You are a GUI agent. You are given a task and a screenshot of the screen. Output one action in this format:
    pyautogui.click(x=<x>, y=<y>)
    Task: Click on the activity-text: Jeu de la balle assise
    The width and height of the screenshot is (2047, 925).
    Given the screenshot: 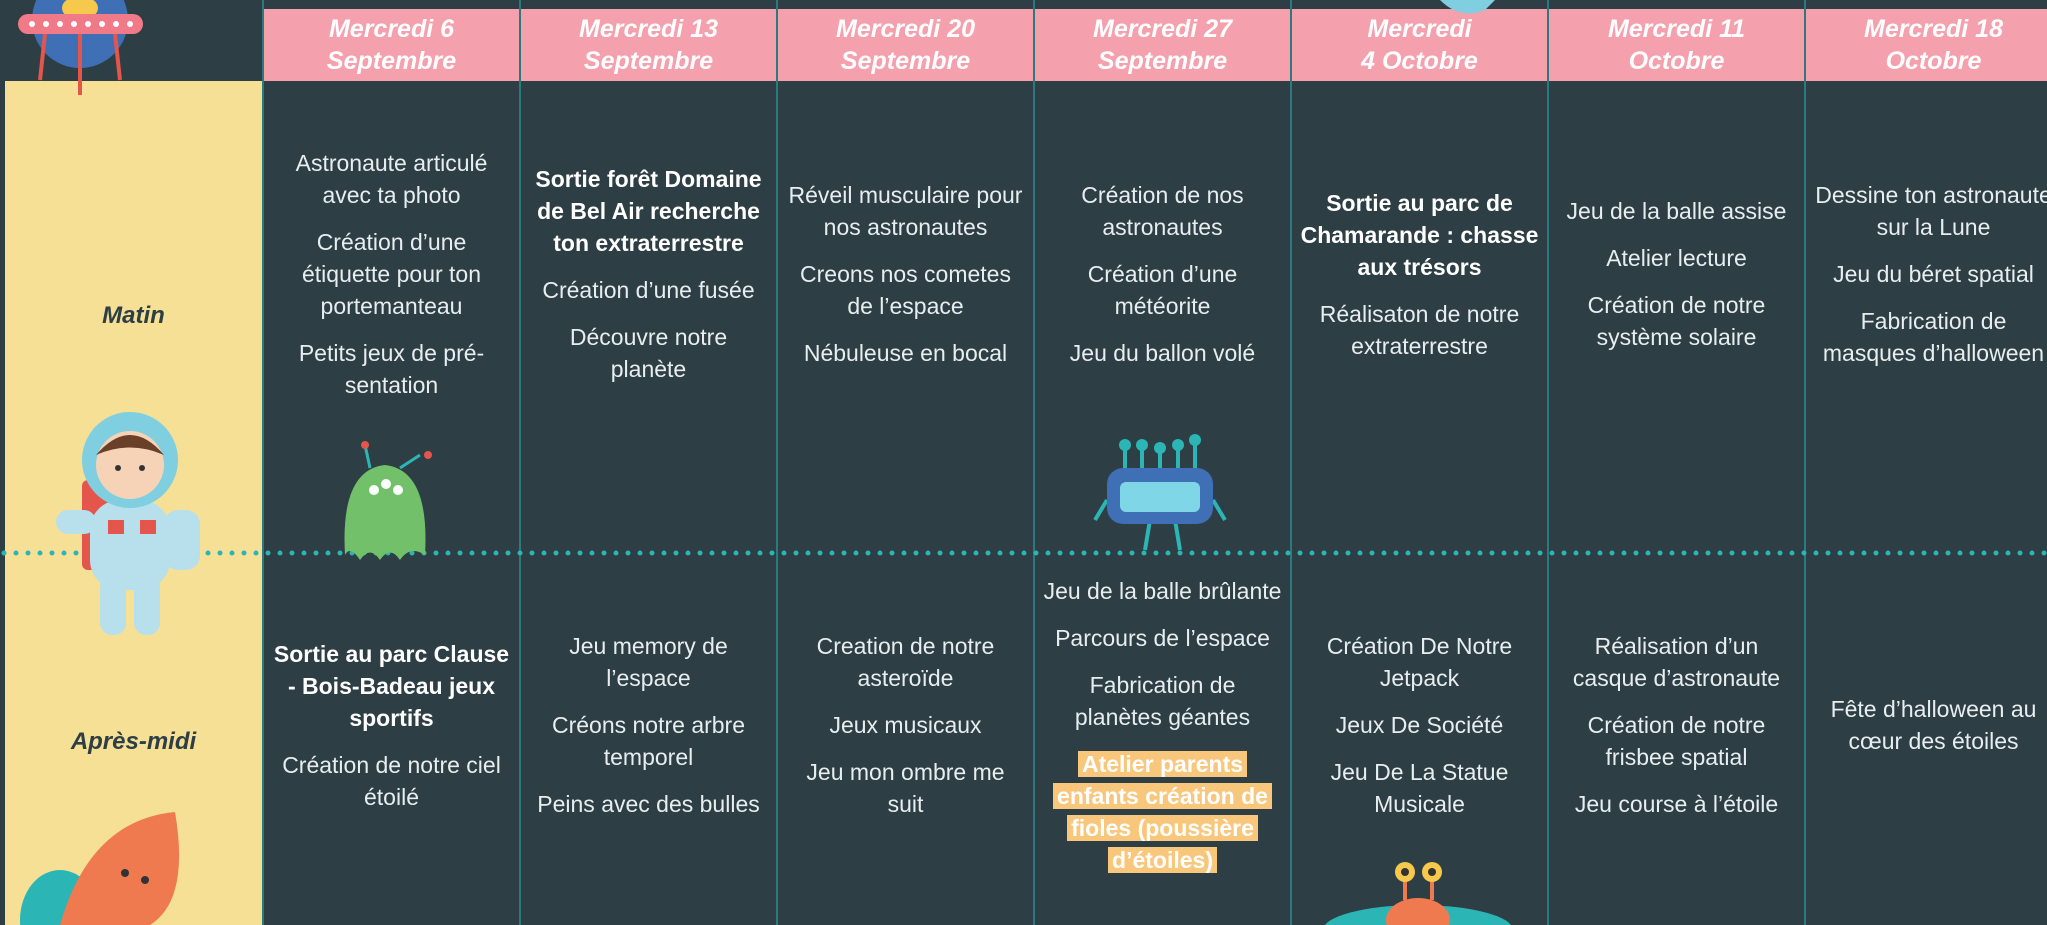 What is the action you would take?
    pyautogui.click(x=1676, y=211)
    